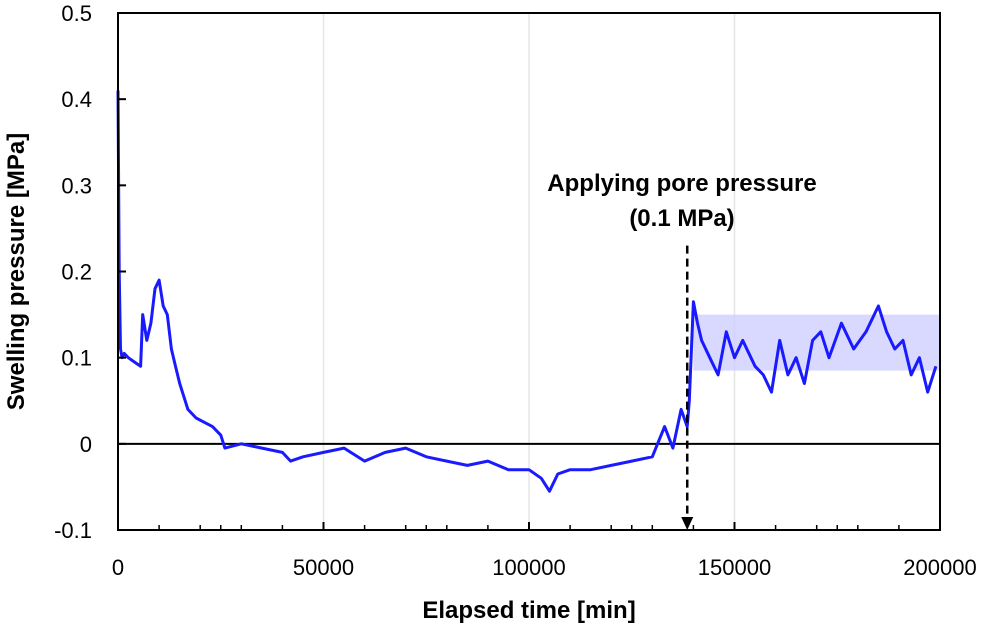 The width and height of the screenshot is (988, 627). What do you see at coordinates (16, 271) in the screenshot?
I see `y-axis-title: Swelling pressure [MPa]` at bounding box center [16, 271].